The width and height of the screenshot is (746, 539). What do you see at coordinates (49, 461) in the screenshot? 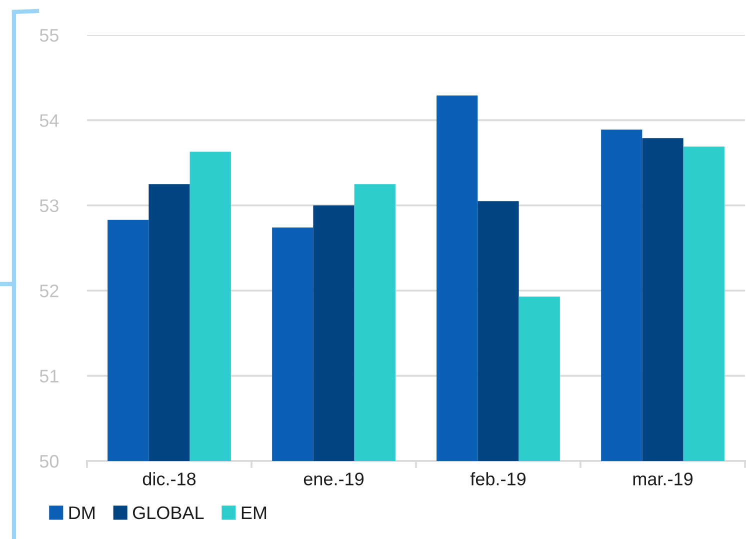
I see `y-tick-label: 50` at bounding box center [49, 461].